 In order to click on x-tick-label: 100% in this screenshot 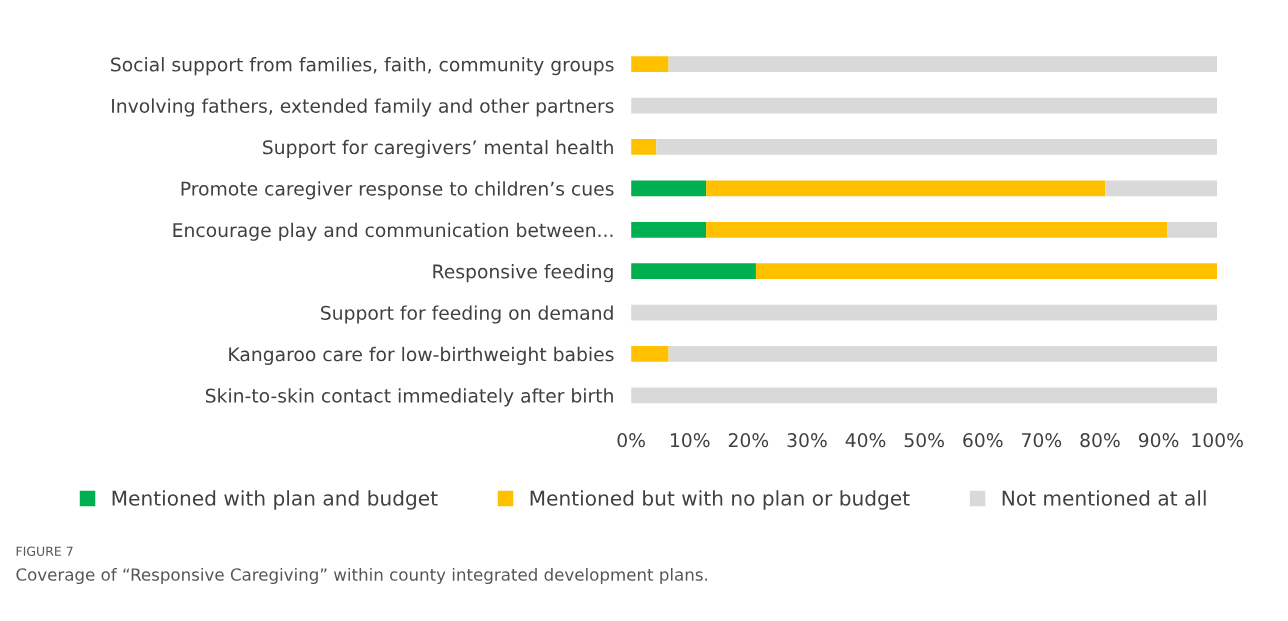, I will do `click(1217, 440)`.